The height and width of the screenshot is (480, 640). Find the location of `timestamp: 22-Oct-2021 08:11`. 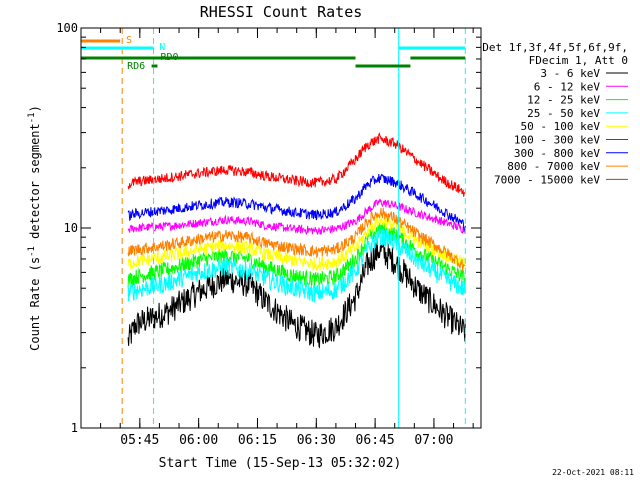

timestamp: 22-Oct-2021 08:11 is located at coordinates (593, 472).